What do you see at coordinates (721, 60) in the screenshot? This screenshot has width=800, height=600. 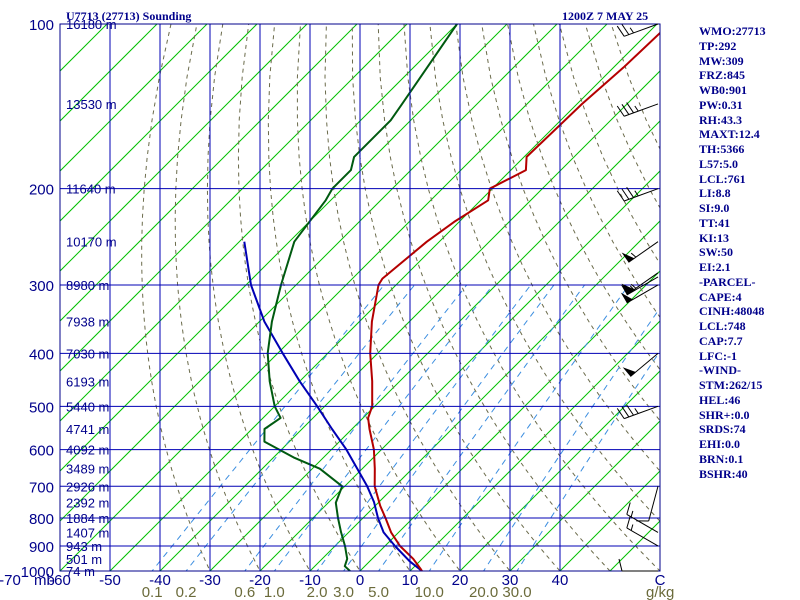 I see `index-2: MW:309` at bounding box center [721, 60].